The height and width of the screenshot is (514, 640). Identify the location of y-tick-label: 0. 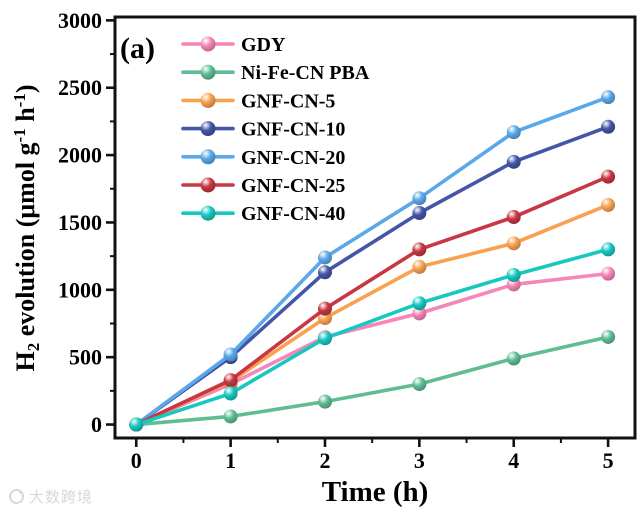
(96, 424).